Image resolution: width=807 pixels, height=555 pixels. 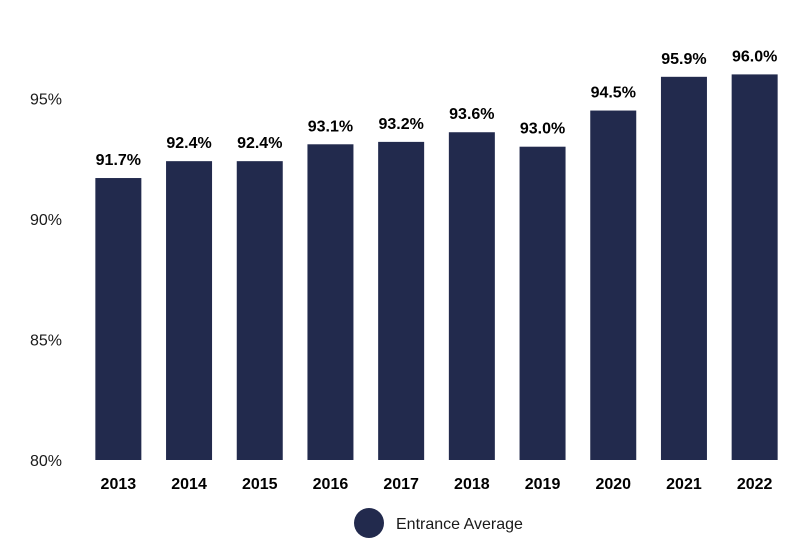 What do you see at coordinates (684, 484) in the screenshot?
I see `x-tick-label: 2021` at bounding box center [684, 484].